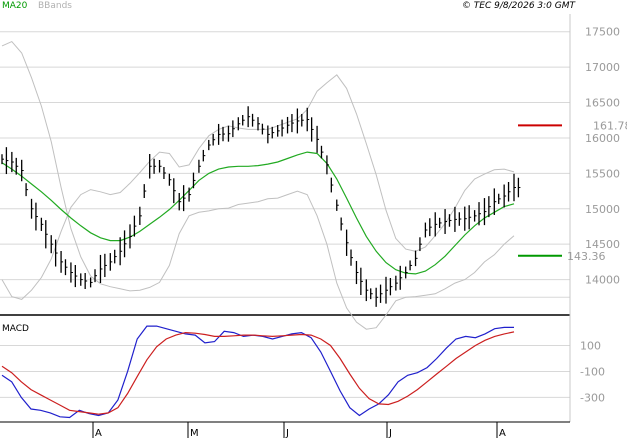 Image resolution: width=627 pixels, height=444 pixels. I want to click on price-y-tick: 15000, so click(602, 209).